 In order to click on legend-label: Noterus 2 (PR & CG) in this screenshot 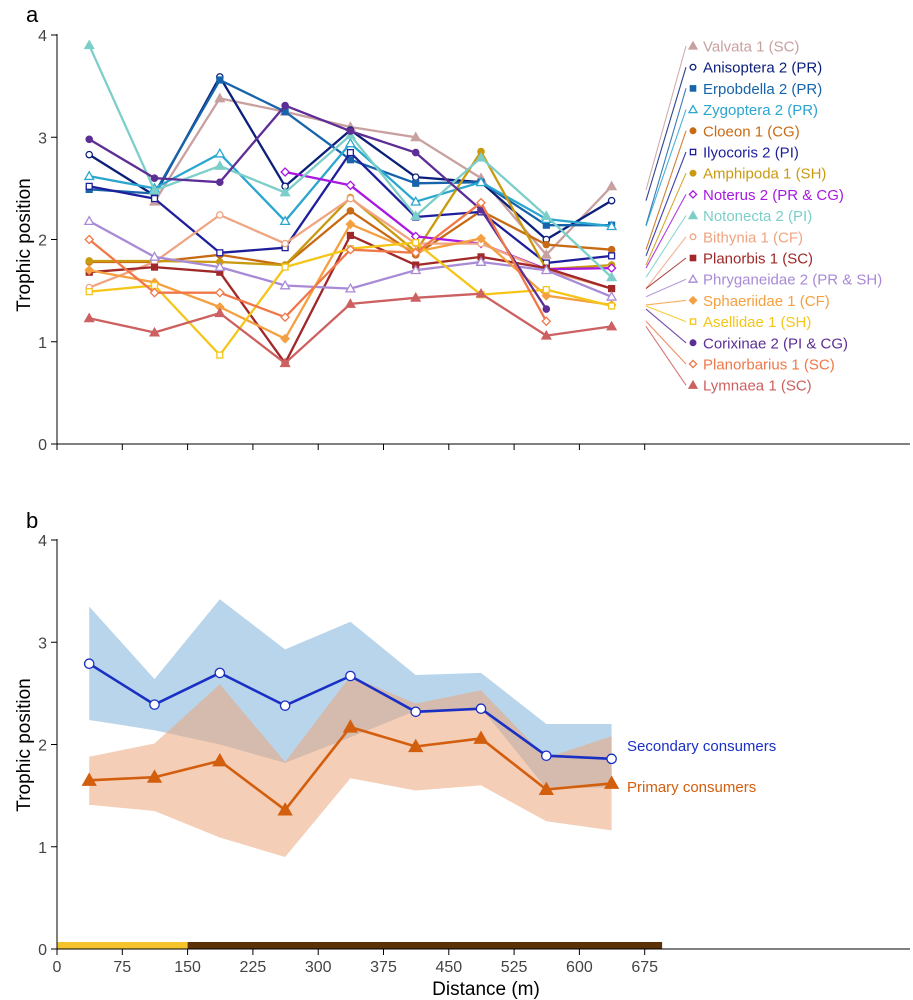, I will do `click(773, 195)`.